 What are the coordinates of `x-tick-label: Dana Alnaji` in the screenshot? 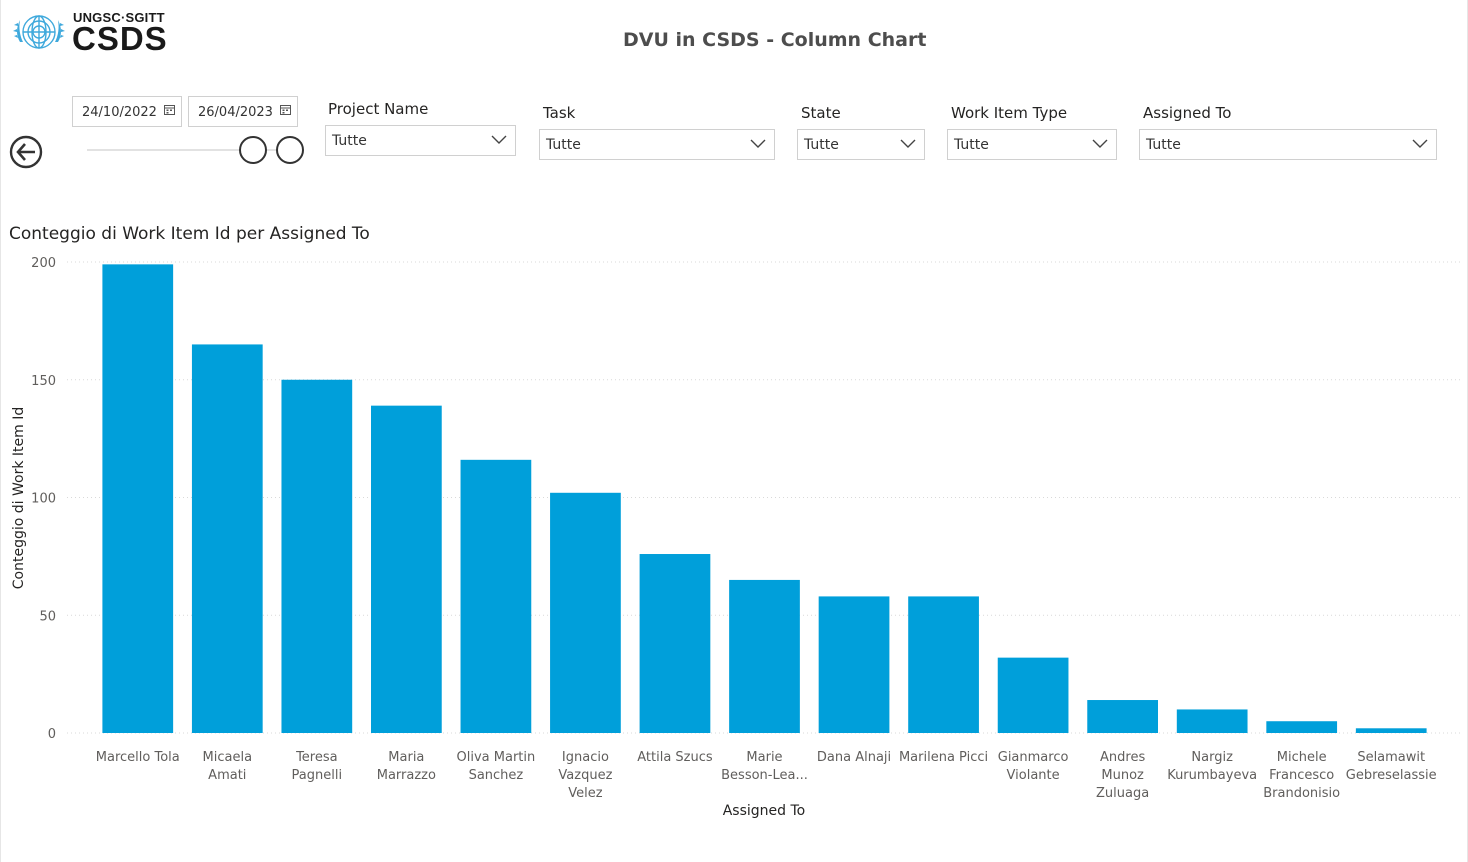 It's located at (854, 757).